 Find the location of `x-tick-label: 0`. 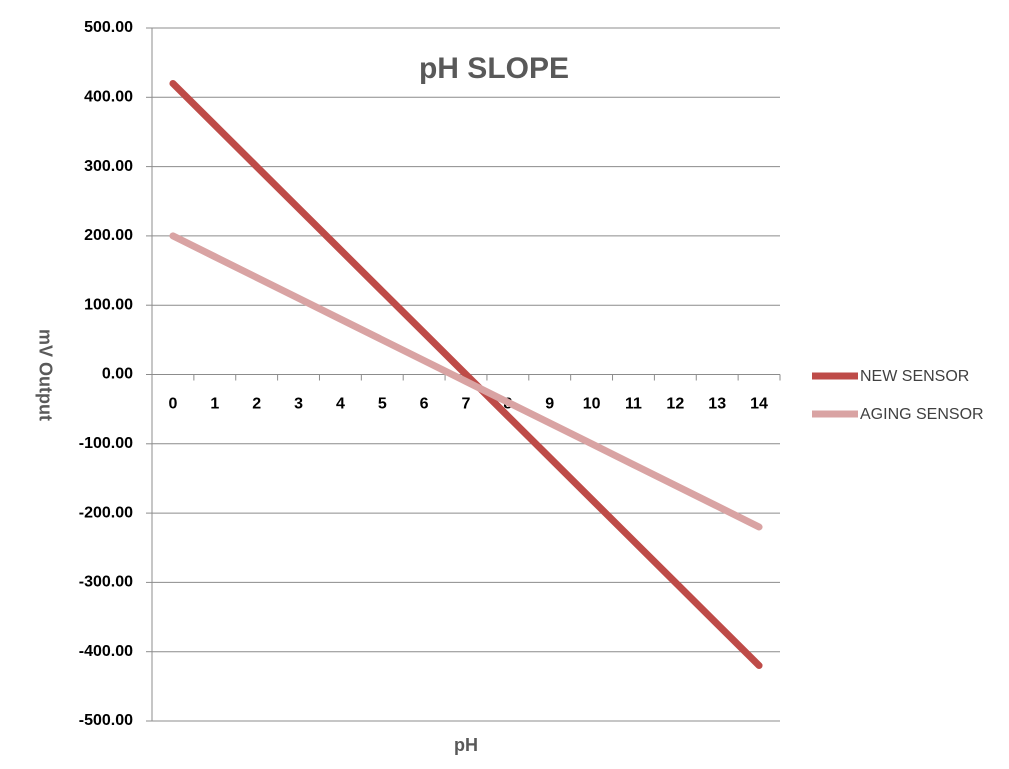

x-tick-label: 0 is located at coordinates (172, 404).